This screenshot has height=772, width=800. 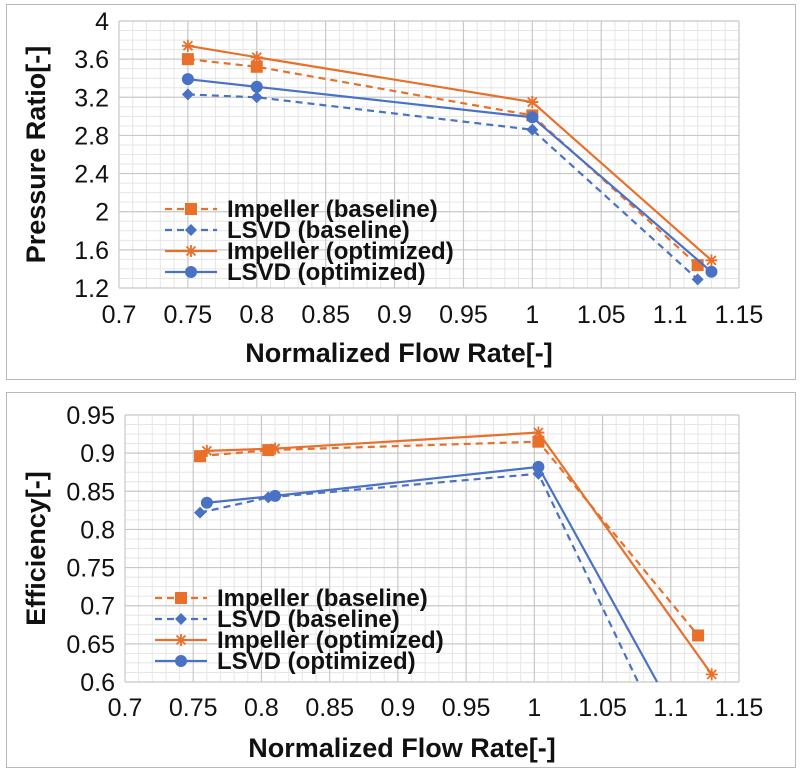 I want to click on y-tick-label: 1.6, so click(x=91, y=251).